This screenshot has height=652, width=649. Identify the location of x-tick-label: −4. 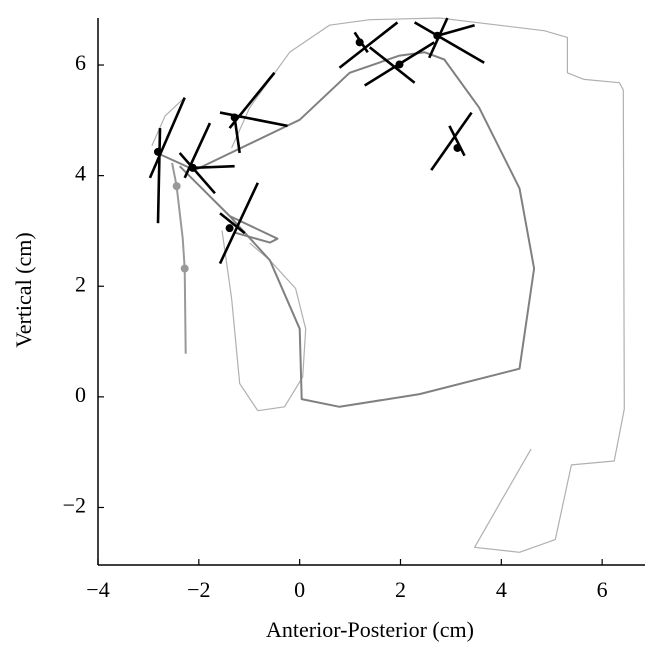
(97, 589).